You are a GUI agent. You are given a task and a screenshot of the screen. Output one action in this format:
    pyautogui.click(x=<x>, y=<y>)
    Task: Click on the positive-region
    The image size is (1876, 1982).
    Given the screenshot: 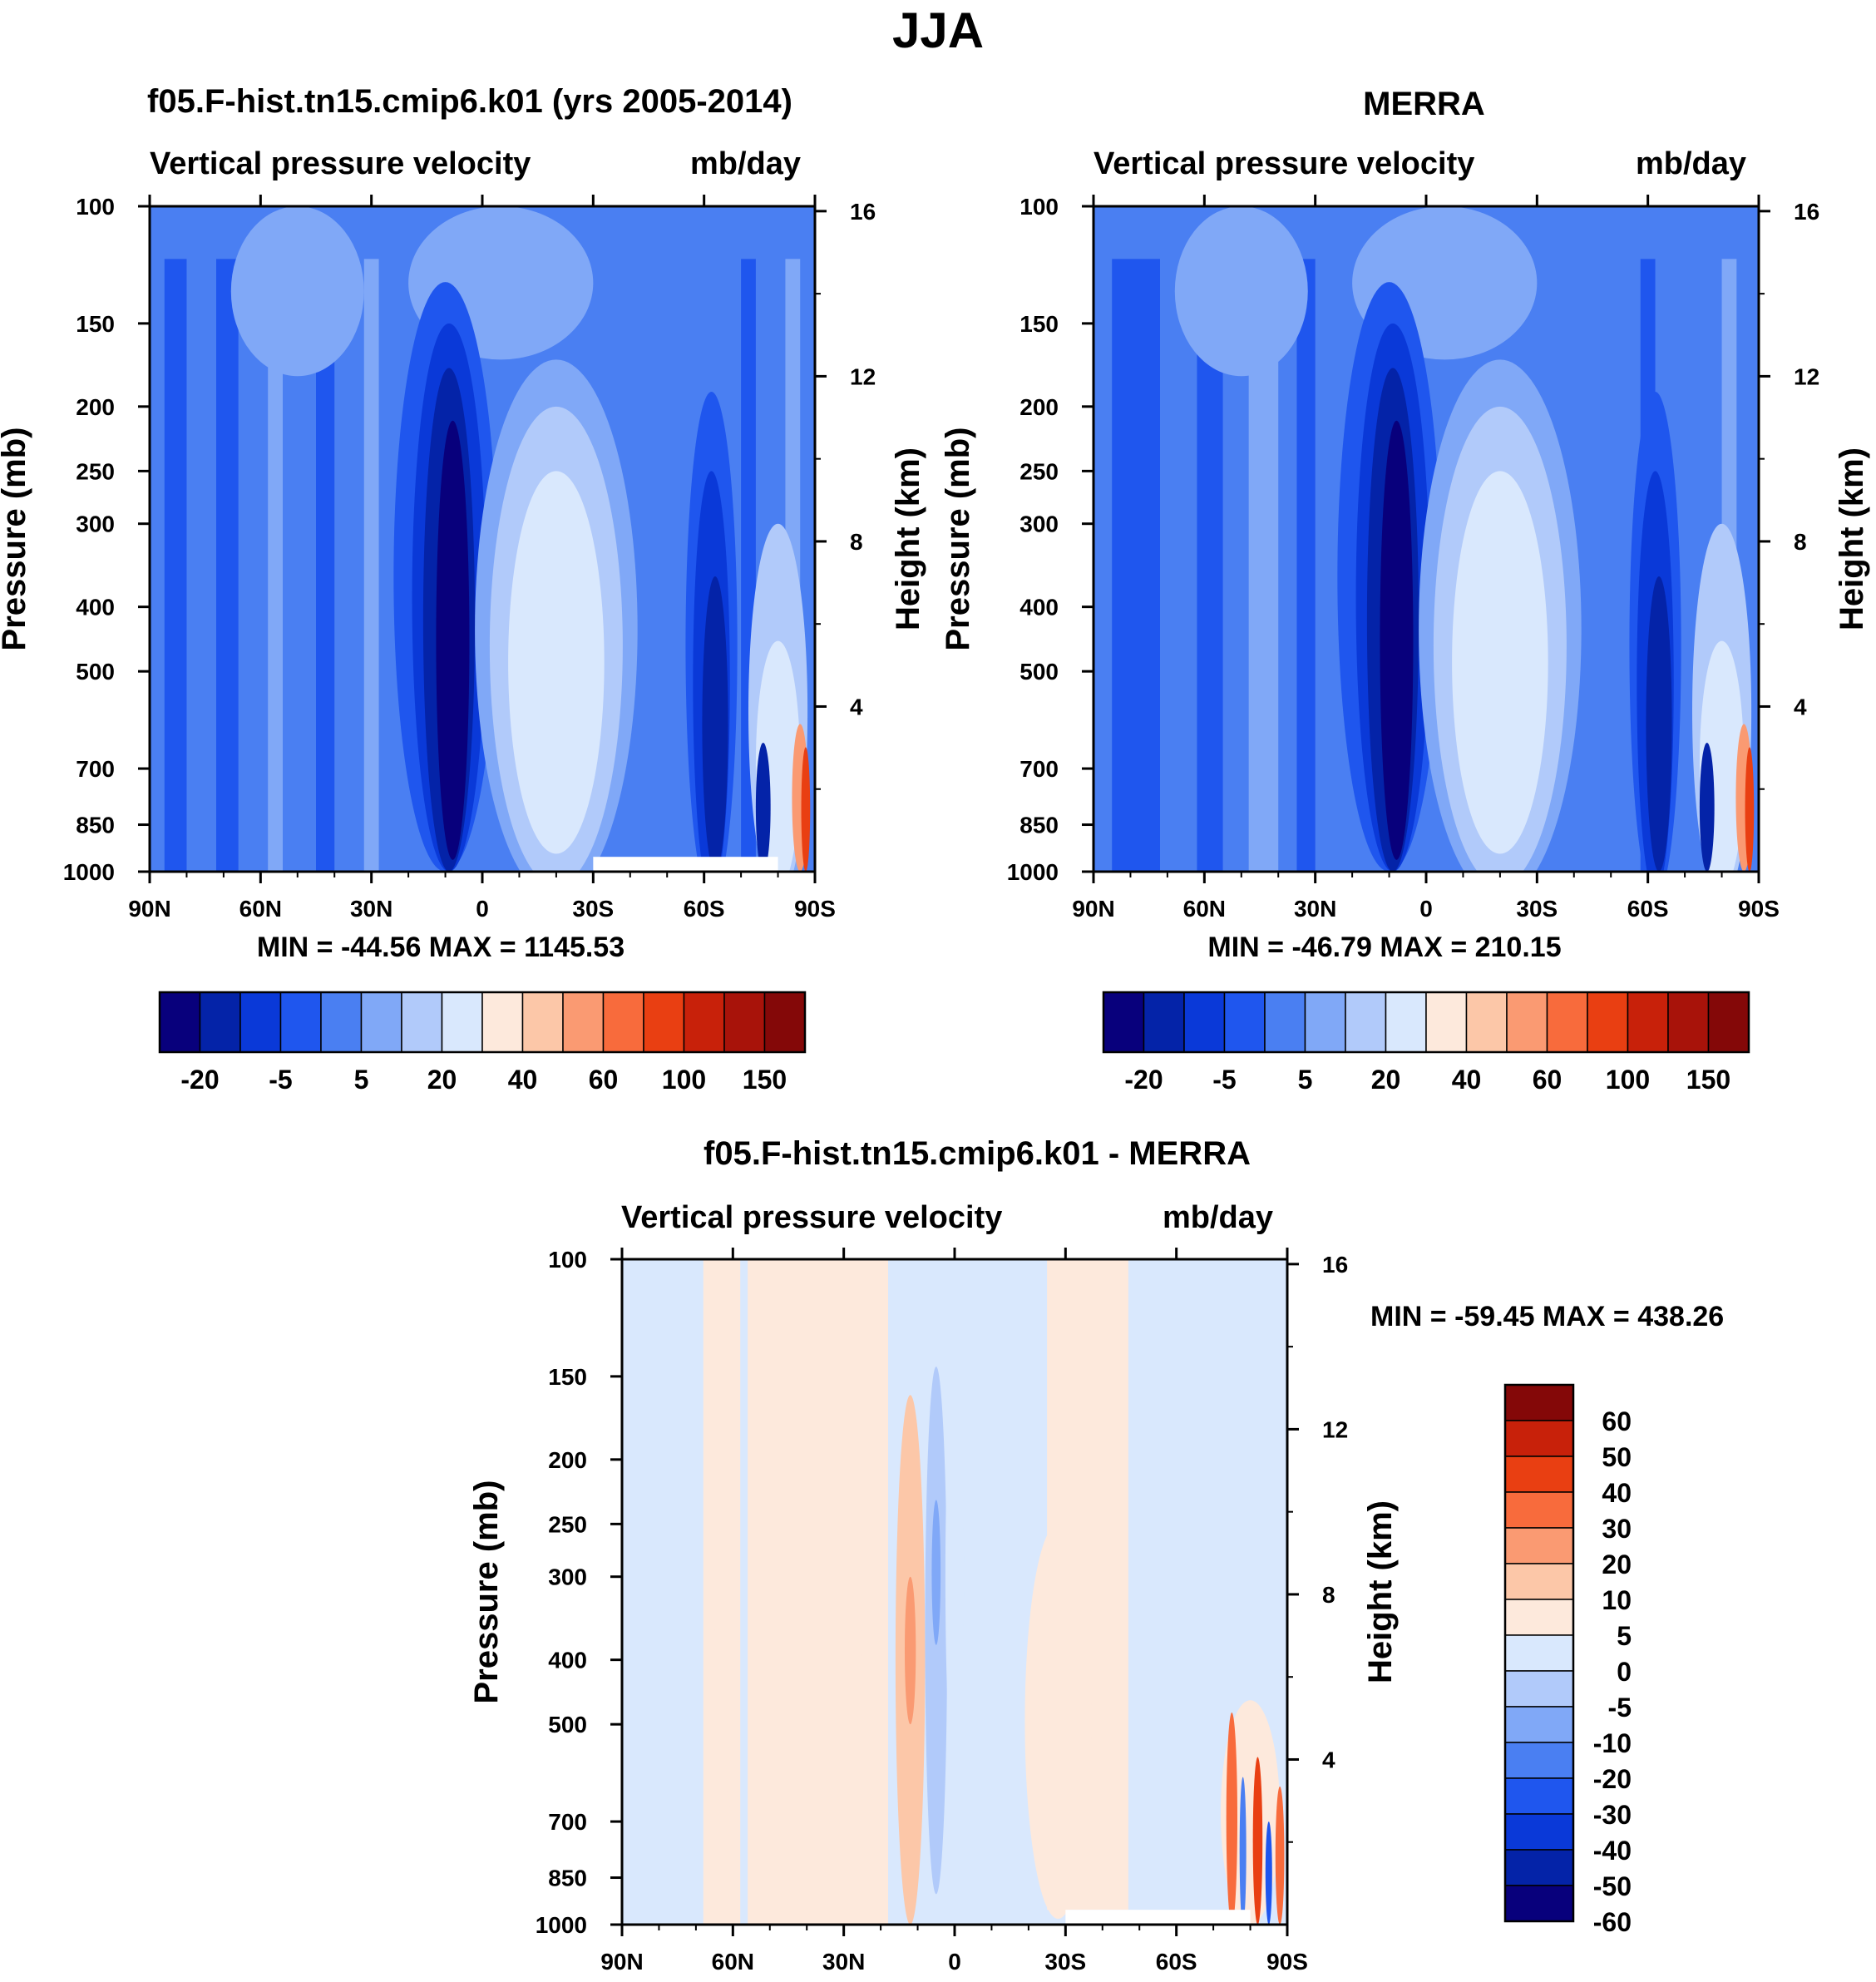 What is the action you would take?
    pyautogui.click(x=1058, y=1721)
    